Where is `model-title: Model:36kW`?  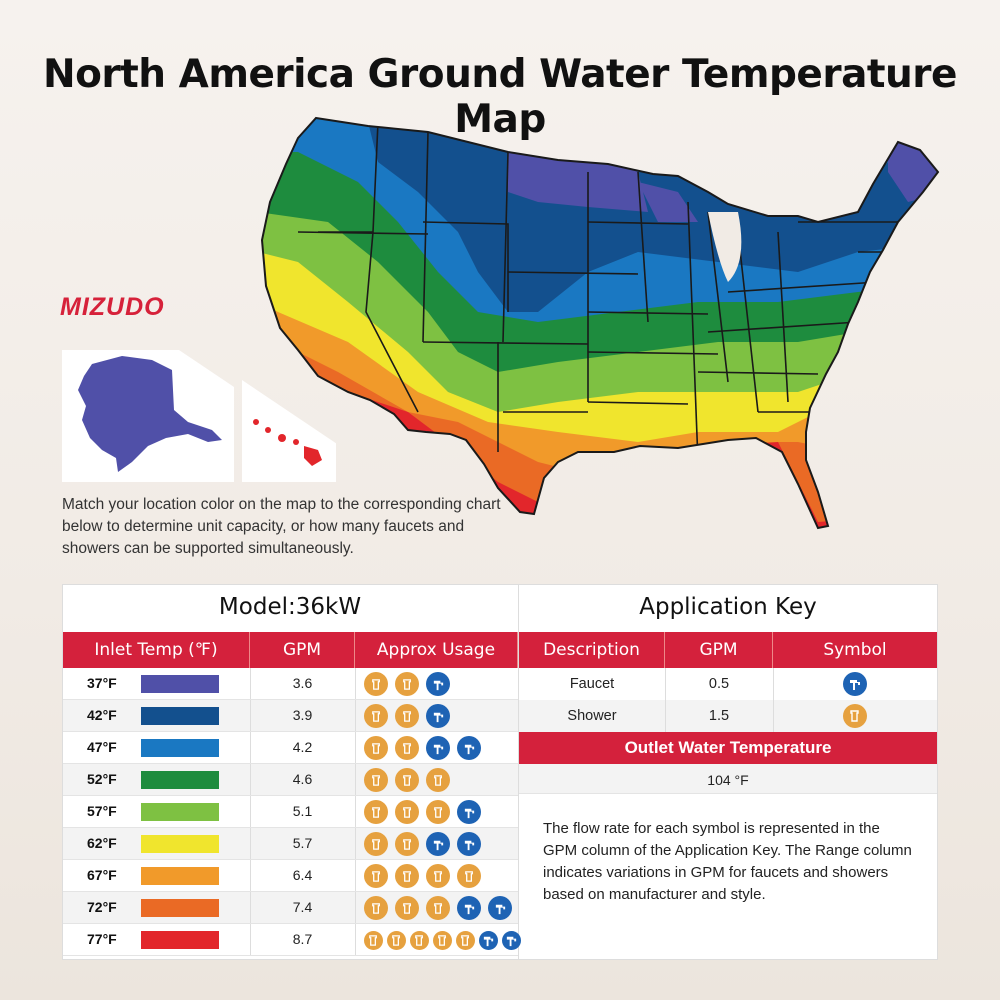
model-title: Model:36kW is located at coordinates (290, 607).